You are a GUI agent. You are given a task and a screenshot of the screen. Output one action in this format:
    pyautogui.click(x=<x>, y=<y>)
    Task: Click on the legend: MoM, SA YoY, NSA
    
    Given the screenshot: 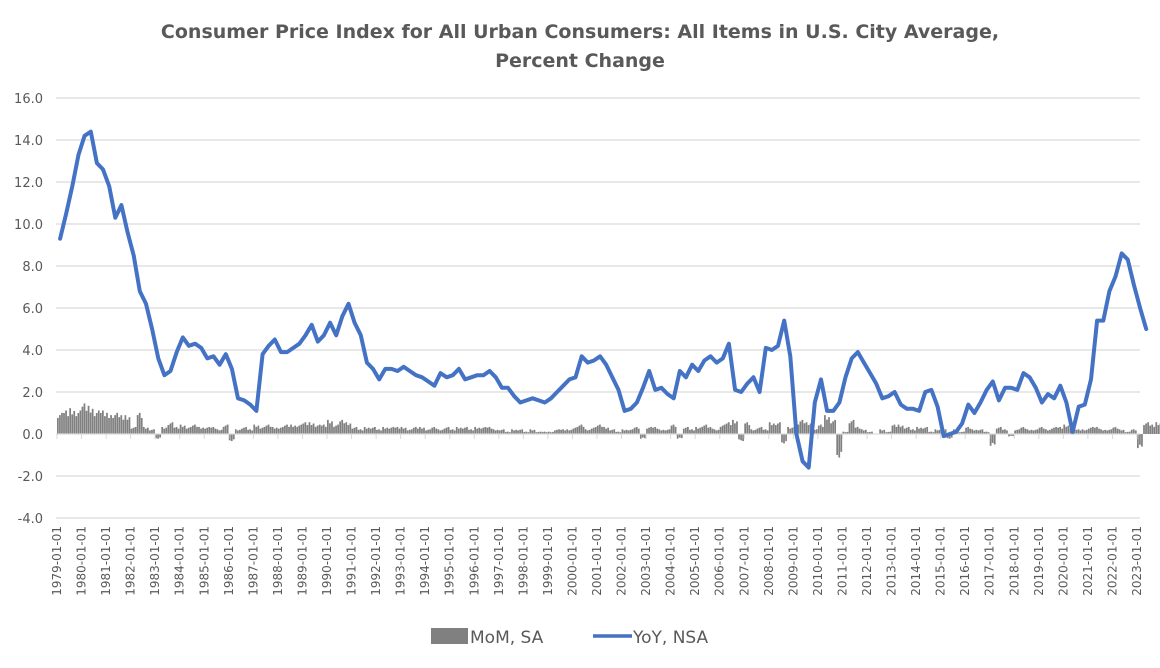 What is the action you would take?
    pyautogui.click(x=570, y=638)
    